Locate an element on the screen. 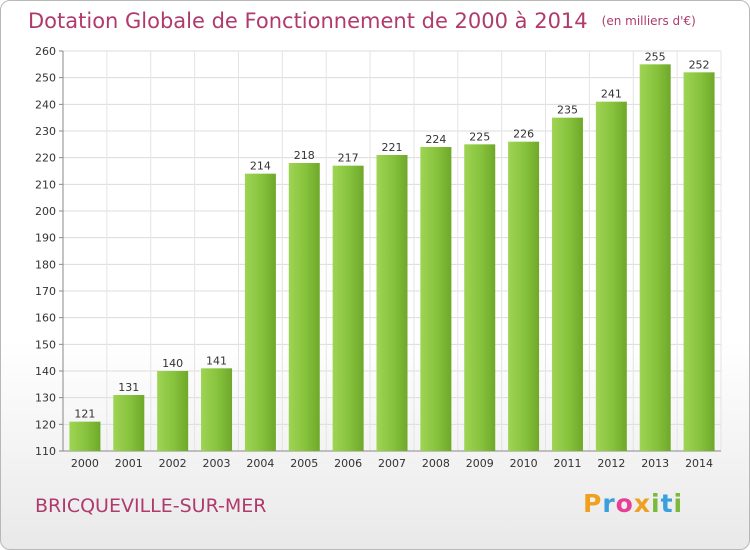 Image resolution: width=750 pixels, height=550 pixels. data-label: 252 is located at coordinates (699, 64).